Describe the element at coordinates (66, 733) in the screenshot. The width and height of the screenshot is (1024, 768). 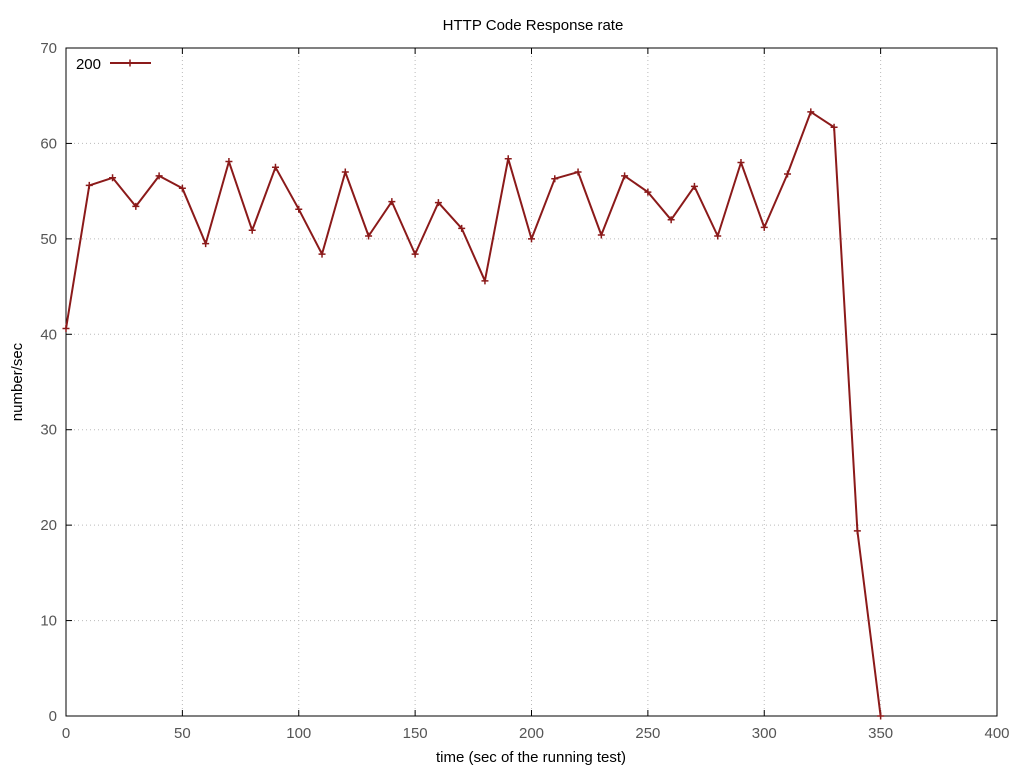
I see `x-tick-label: 0` at that location.